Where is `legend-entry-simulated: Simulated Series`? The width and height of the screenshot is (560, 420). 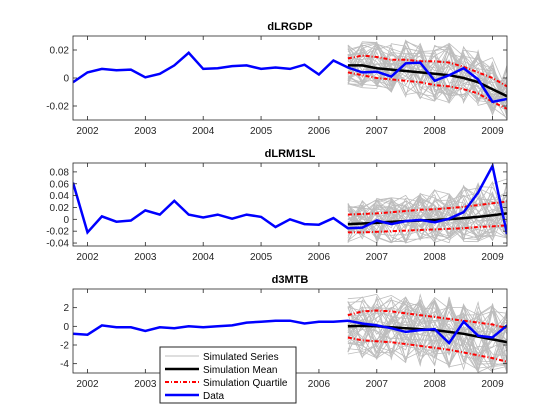 legend-entry-simulated: Simulated Series is located at coordinates (222, 357).